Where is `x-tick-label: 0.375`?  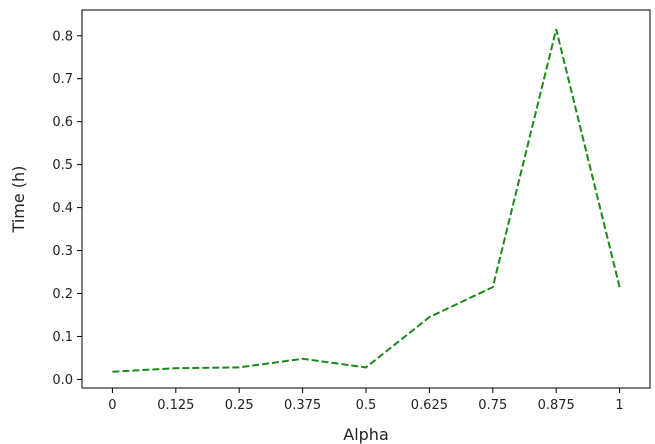 x-tick-label: 0.375 is located at coordinates (302, 405).